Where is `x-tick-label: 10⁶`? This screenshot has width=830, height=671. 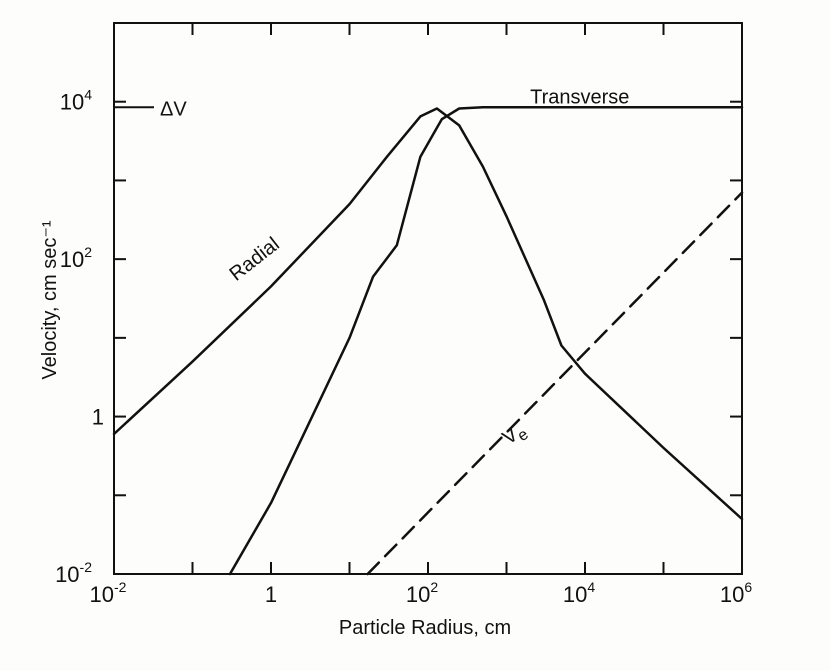
x-tick-label: 10⁶ is located at coordinates (736, 593).